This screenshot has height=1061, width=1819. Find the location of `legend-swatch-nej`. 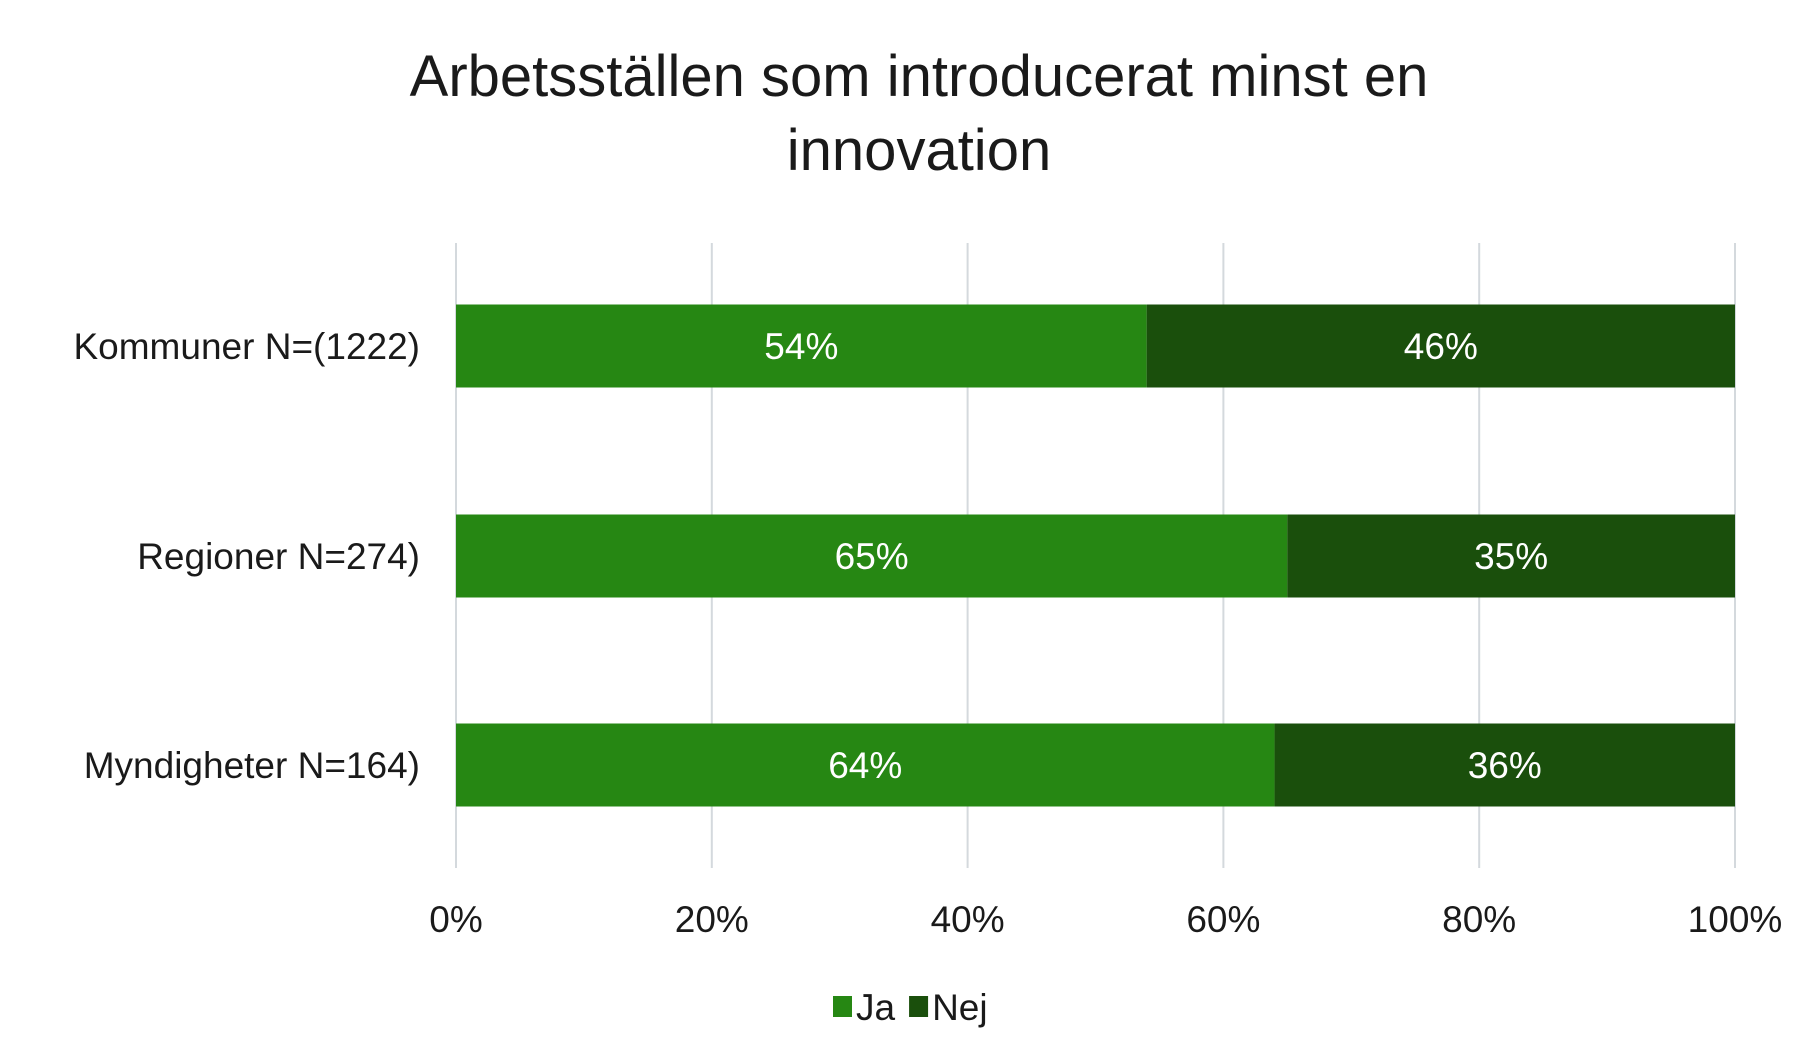

legend-swatch-nej is located at coordinates (919, 1006).